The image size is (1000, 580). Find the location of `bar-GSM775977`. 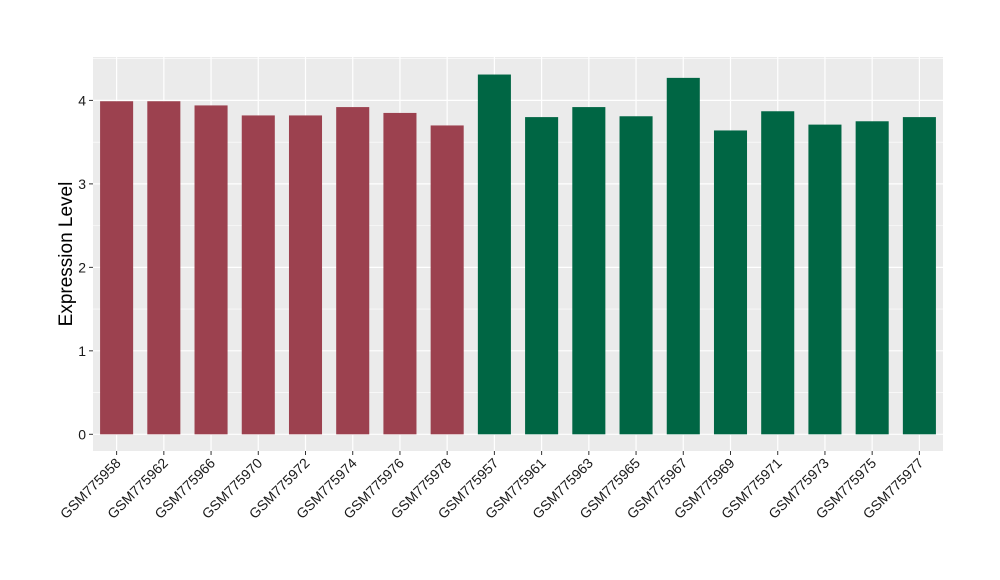

bar-GSM775977 is located at coordinates (919, 276).